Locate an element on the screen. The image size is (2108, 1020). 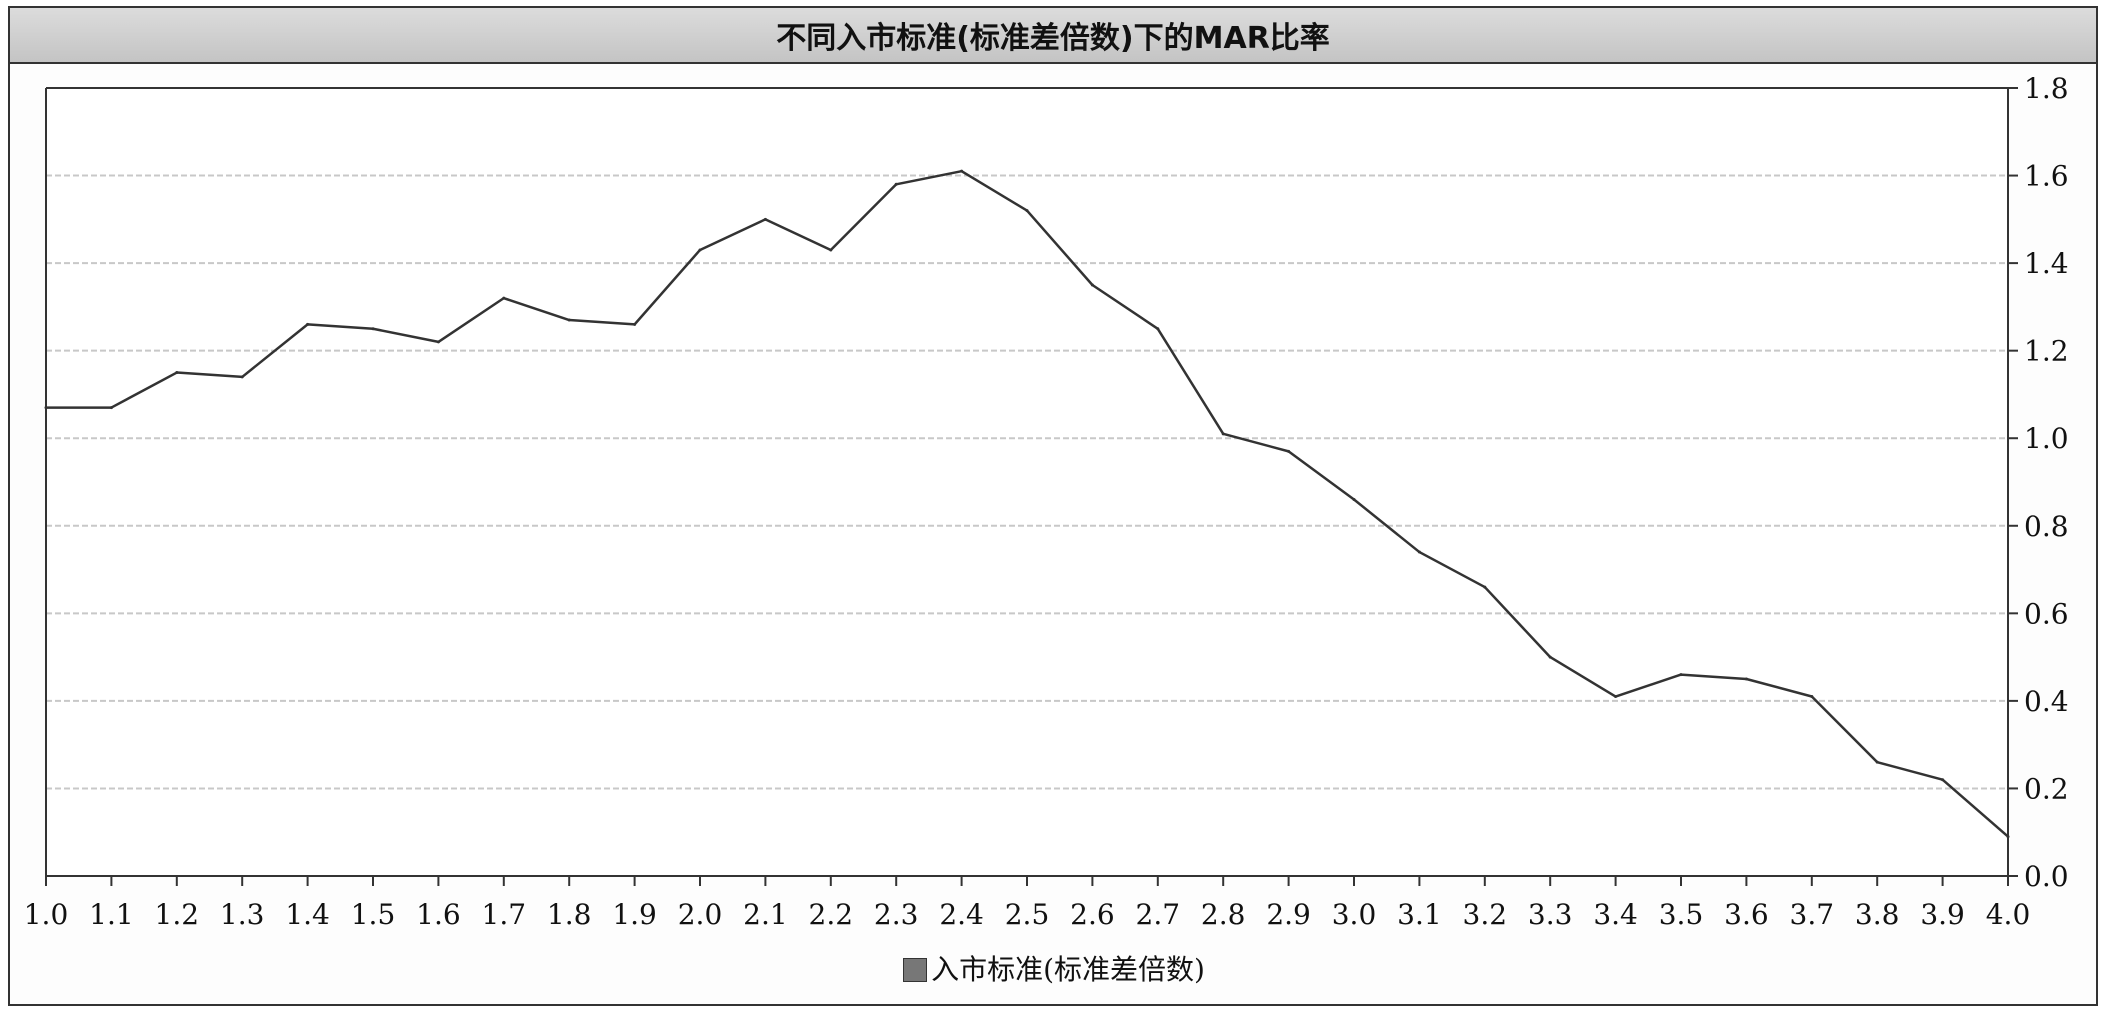
x-tick-label: 3.3 is located at coordinates (1550, 914).